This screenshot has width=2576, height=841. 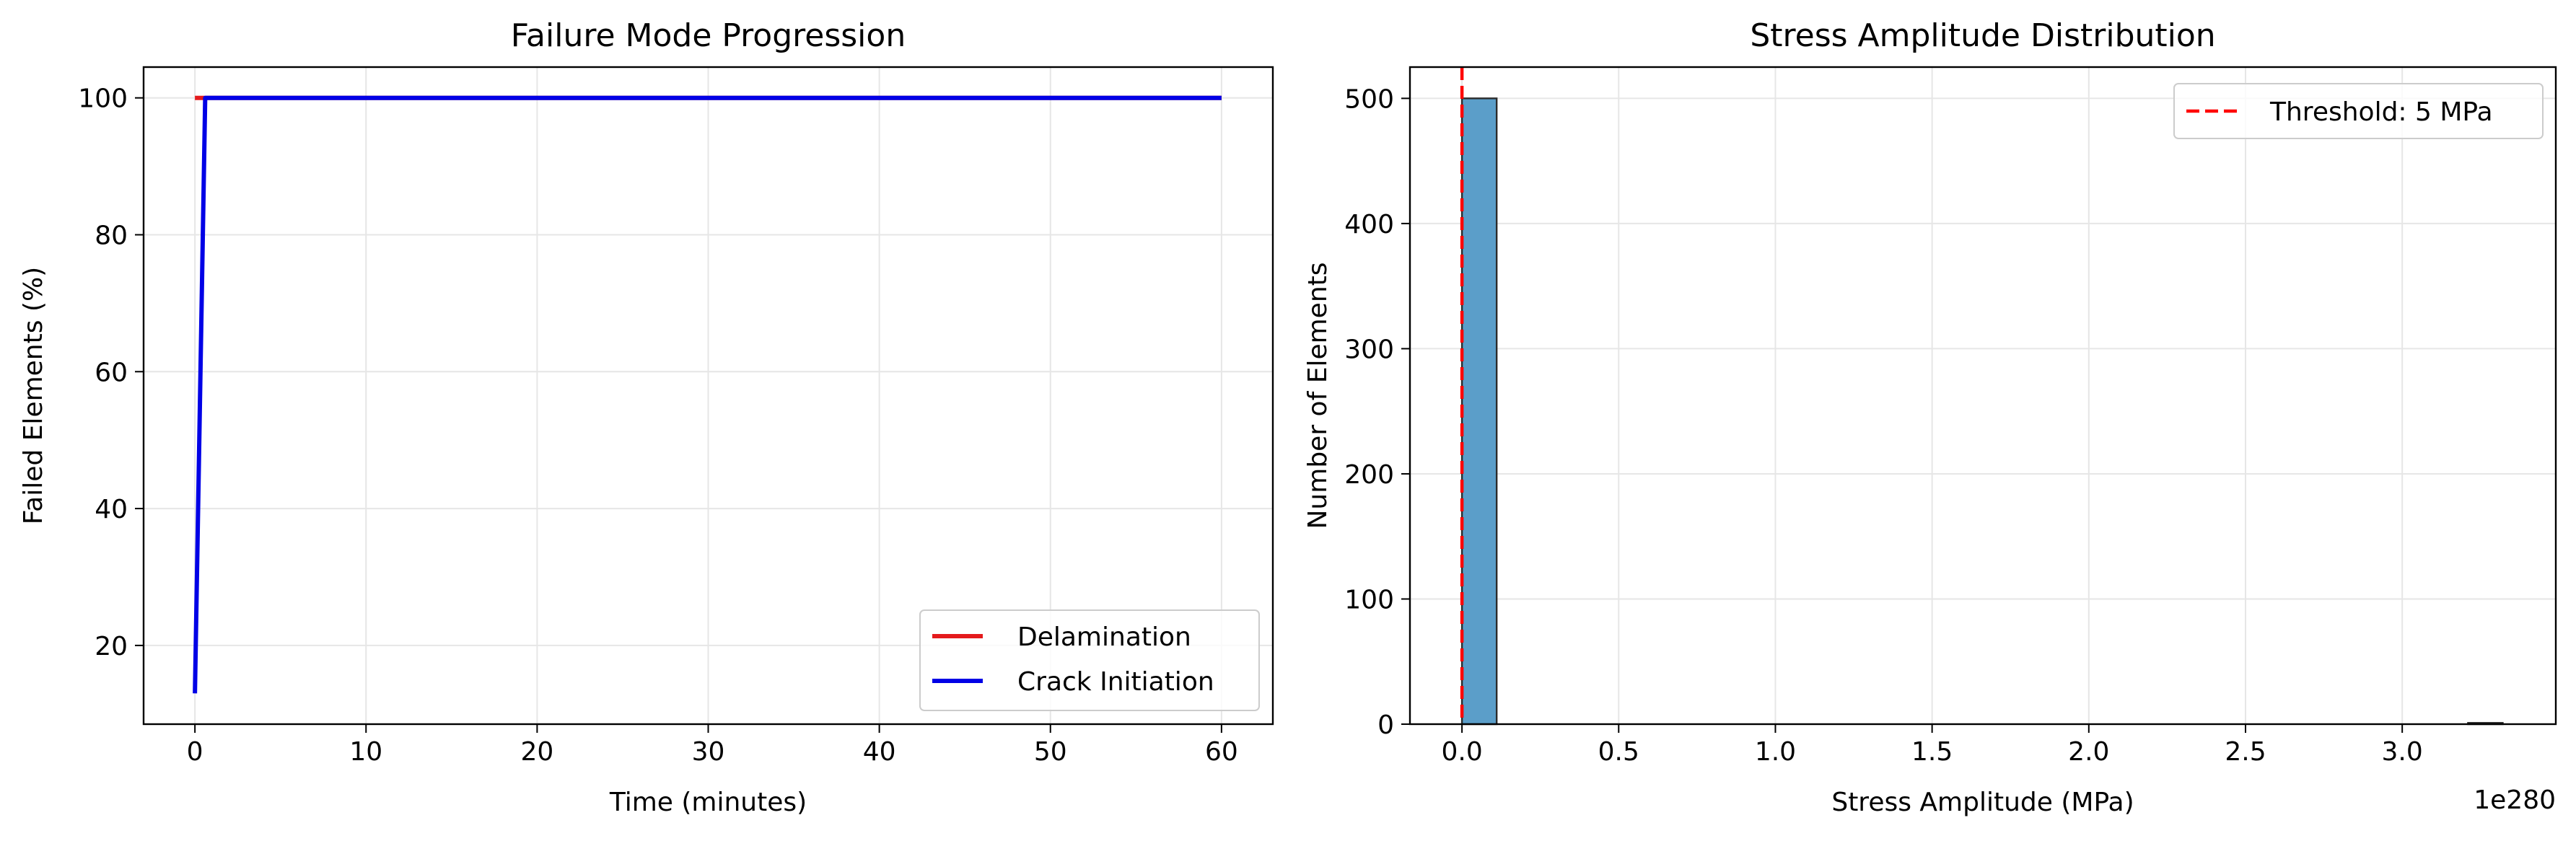 What do you see at coordinates (111, 646) in the screenshot?
I see `y-tick-label: 20` at bounding box center [111, 646].